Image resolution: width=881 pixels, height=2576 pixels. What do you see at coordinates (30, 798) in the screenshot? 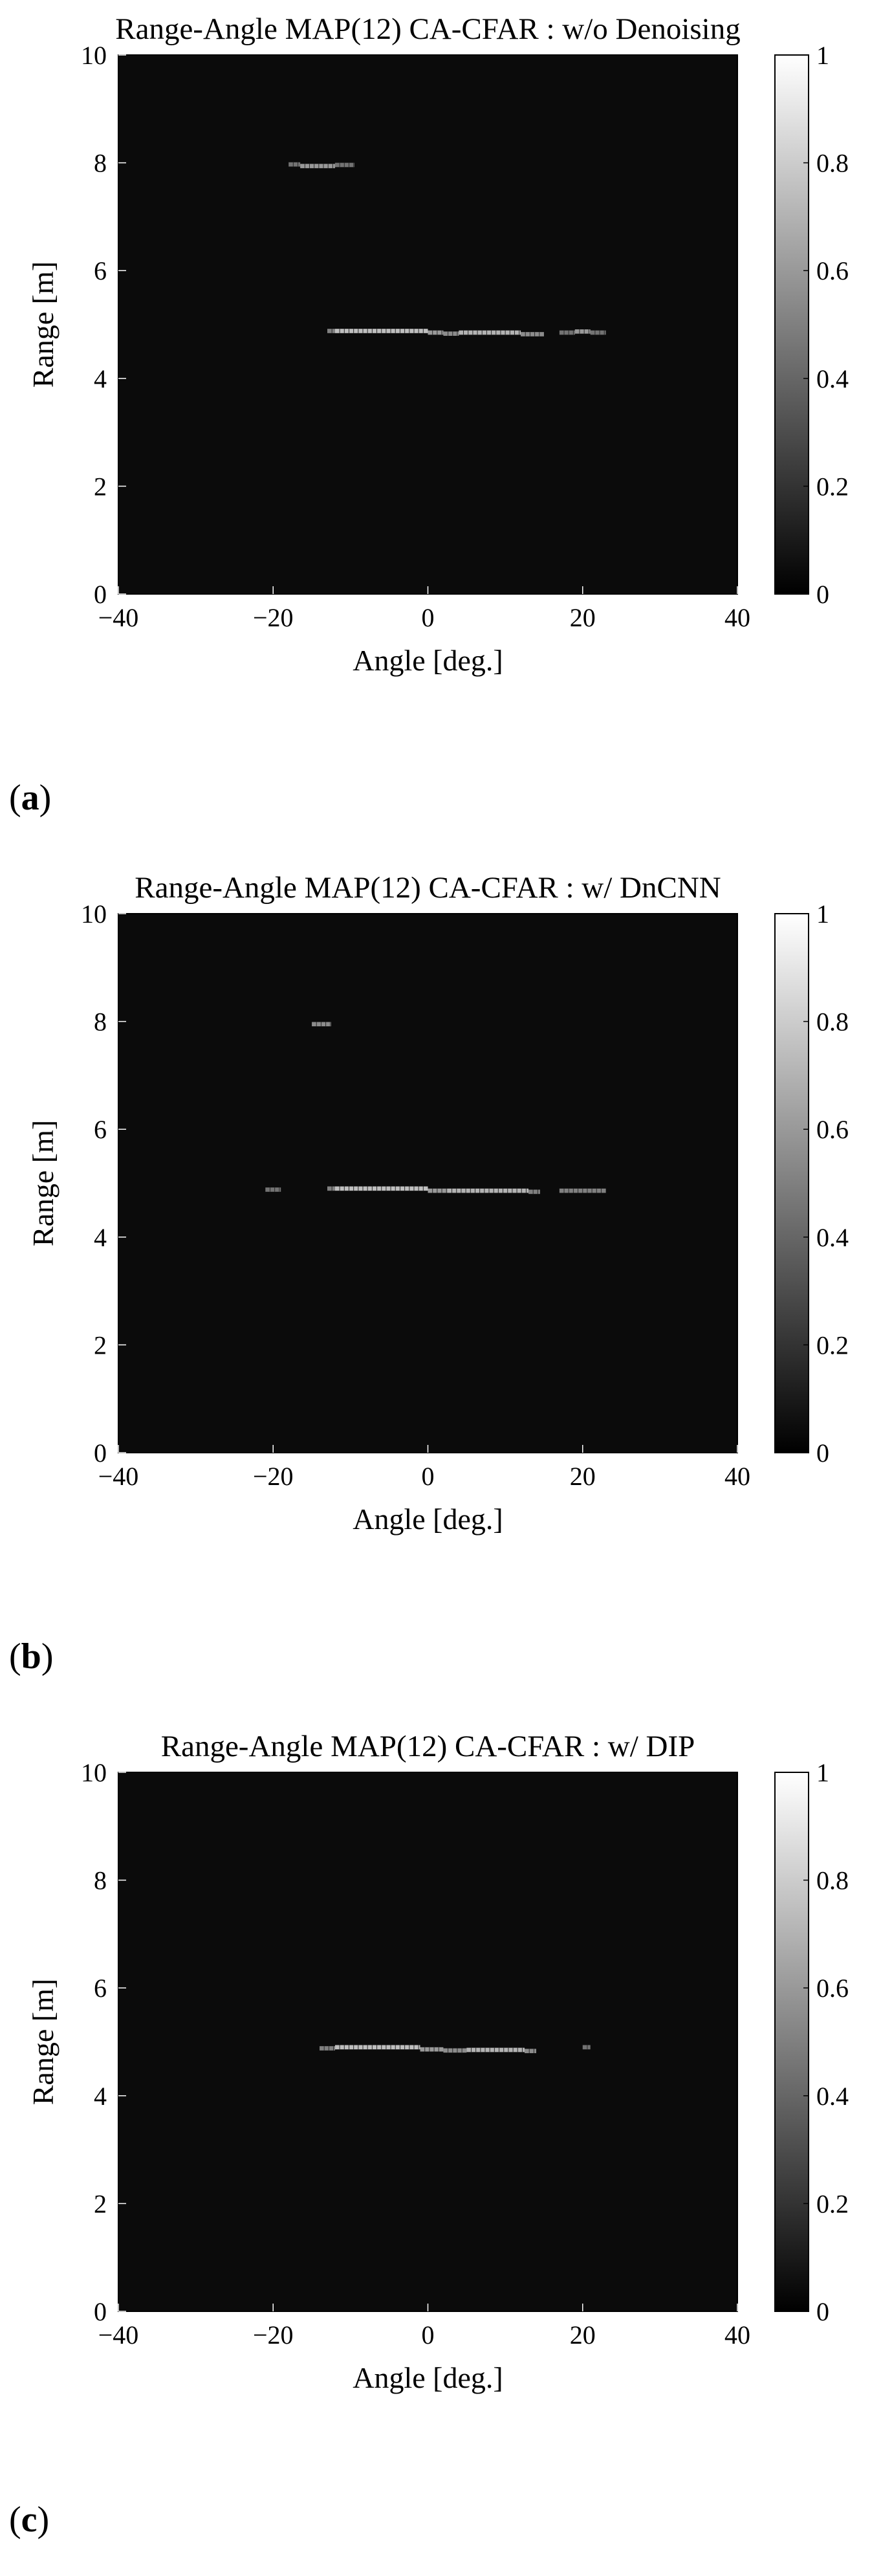
I see `panel-label: (a)` at bounding box center [30, 798].